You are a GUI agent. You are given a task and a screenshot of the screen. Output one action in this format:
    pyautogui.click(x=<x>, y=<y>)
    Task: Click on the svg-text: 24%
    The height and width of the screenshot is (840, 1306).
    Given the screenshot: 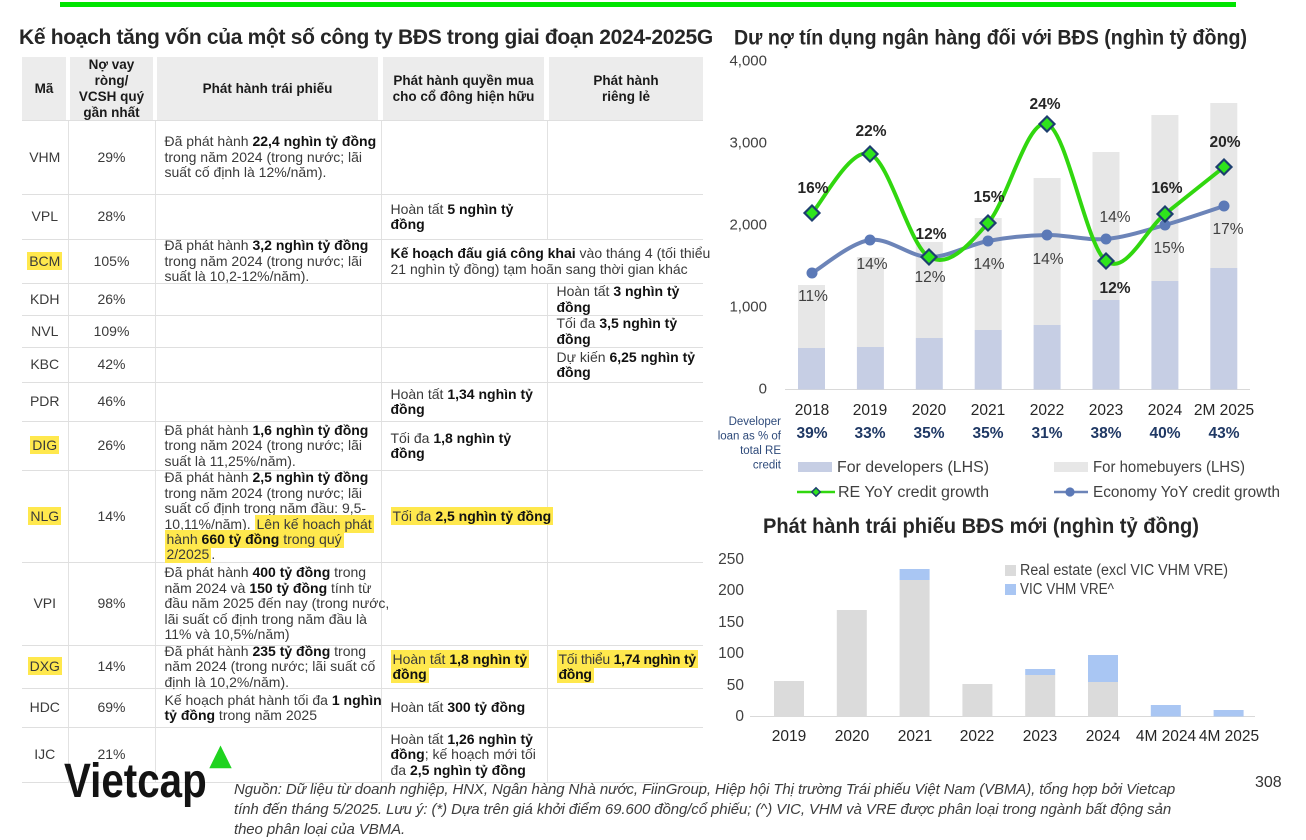 What is the action you would take?
    pyautogui.click(x=1044, y=104)
    